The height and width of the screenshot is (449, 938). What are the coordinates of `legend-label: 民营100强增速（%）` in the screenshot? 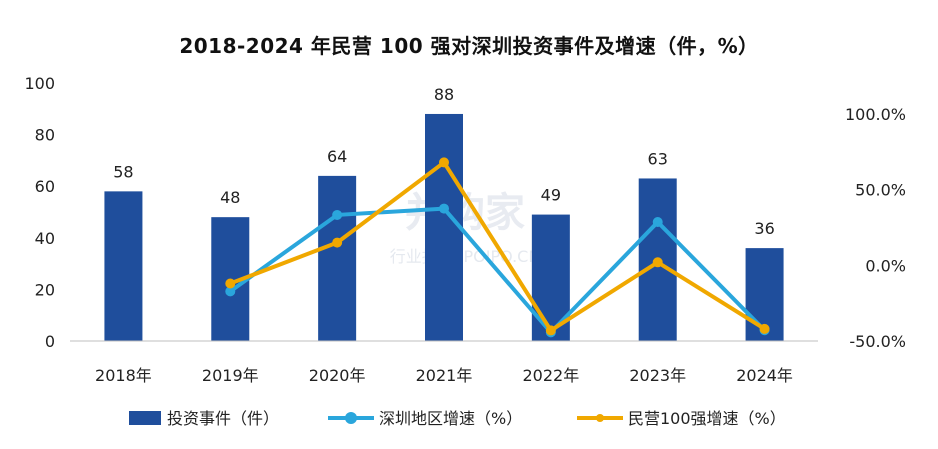 It's located at (707, 418).